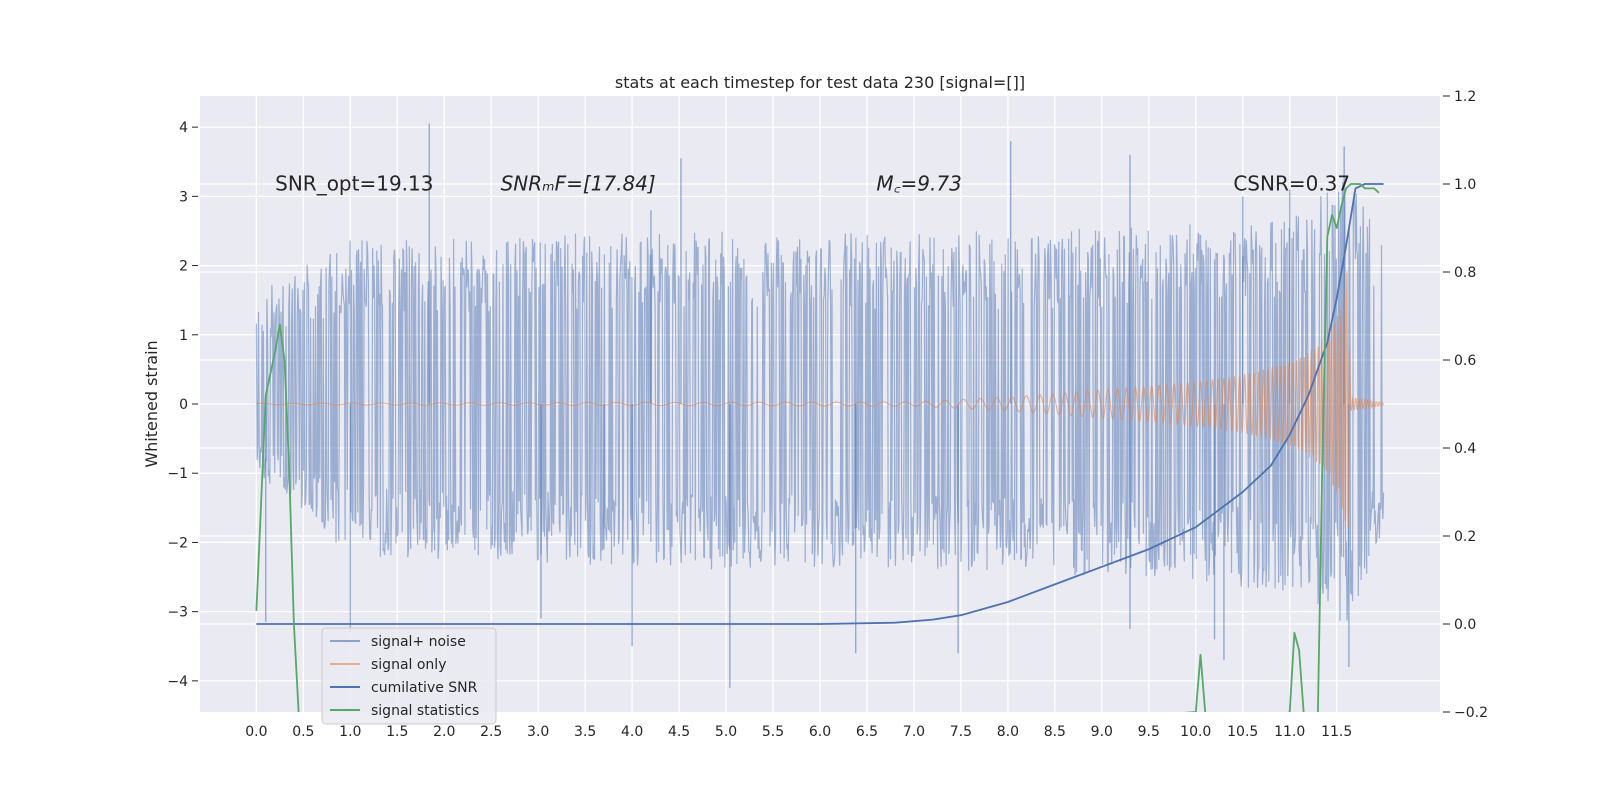 This screenshot has width=1600, height=800. I want to click on x-tick-label: 10.5, so click(1242, 732).